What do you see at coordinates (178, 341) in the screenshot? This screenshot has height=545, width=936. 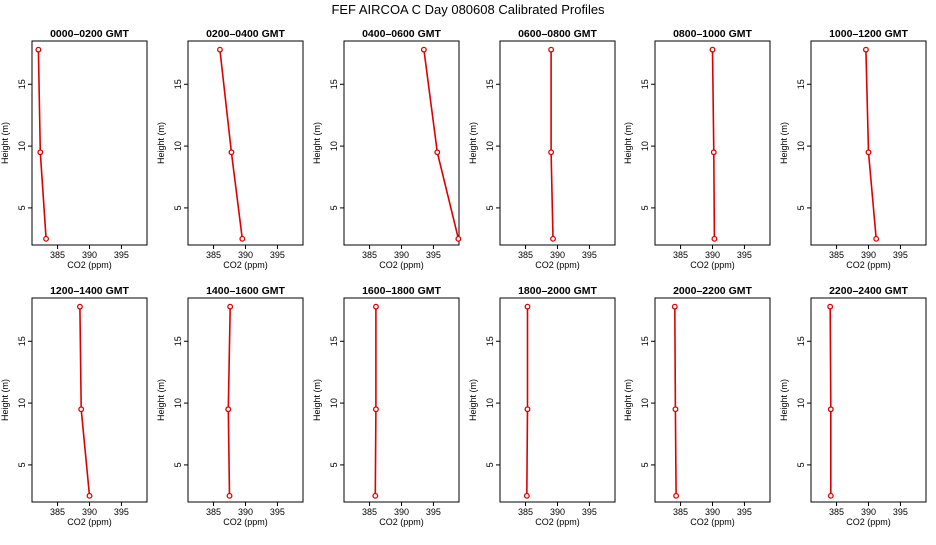 I see `panel-8-ytick-label-3: 15` at bounding box center [178, 341].